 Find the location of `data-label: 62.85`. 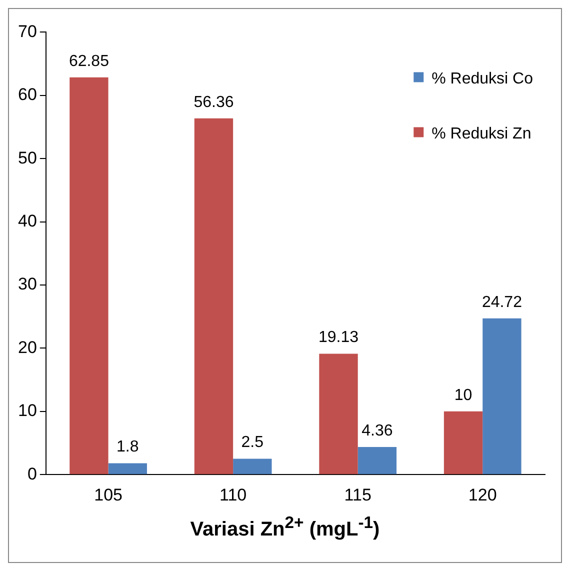

data-label: 62.85 is located at coordinates (89, 61).